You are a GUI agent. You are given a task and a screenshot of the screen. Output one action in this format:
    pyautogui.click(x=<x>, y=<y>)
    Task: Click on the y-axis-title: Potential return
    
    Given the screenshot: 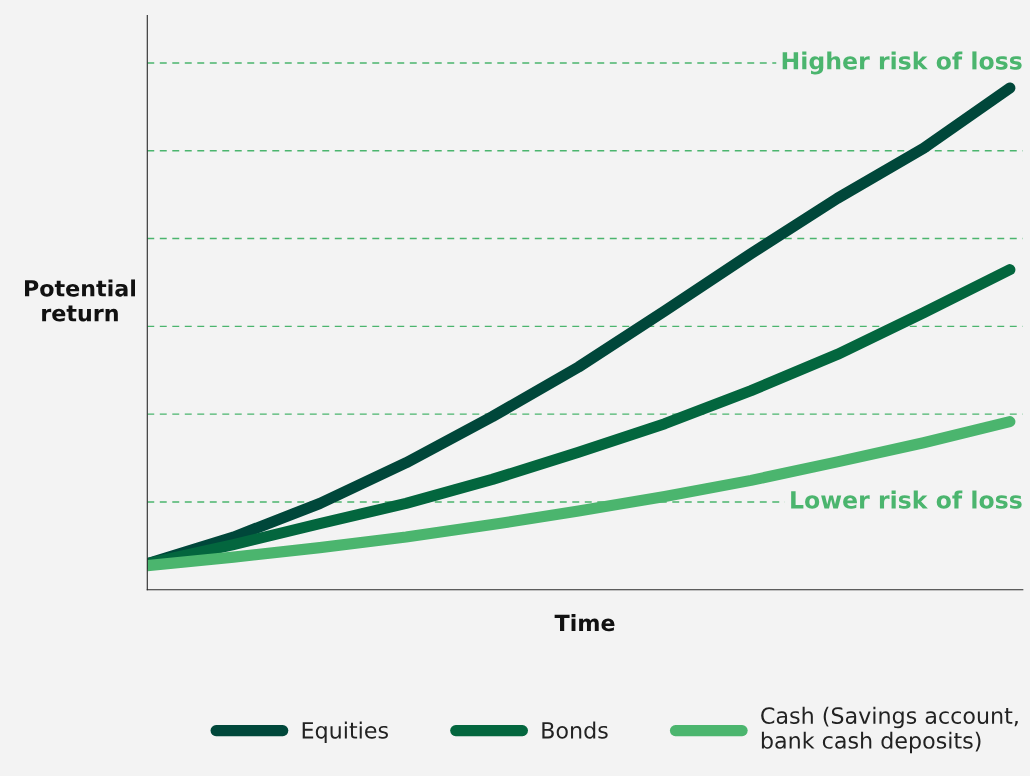 What is the action you would take?
    pyautogui.click(x=80, y=300)
    